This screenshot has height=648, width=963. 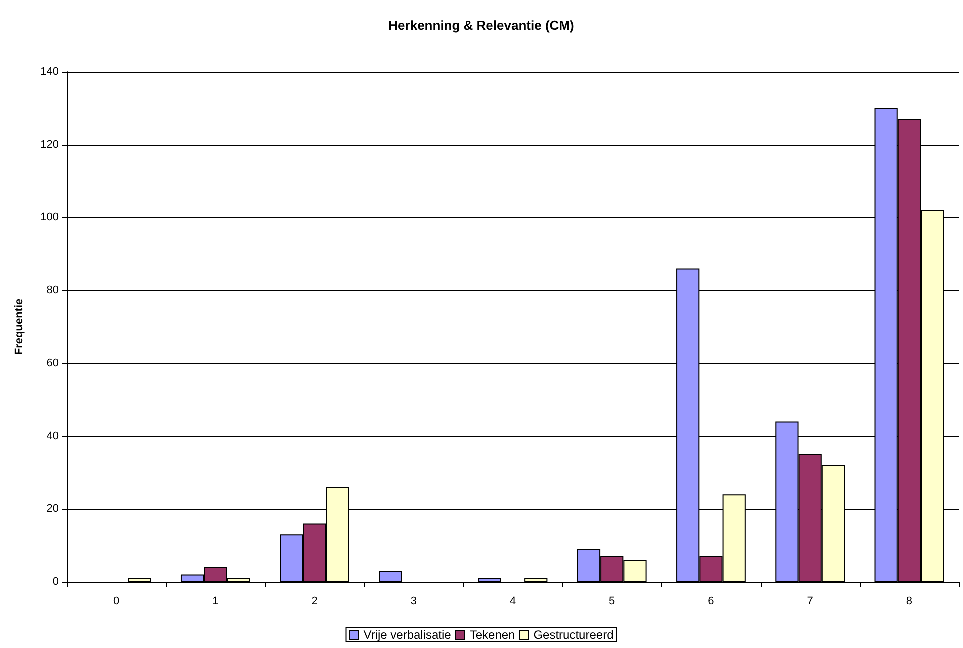 I want to click on x-tick-label: 0, so click(x=116, y=602).